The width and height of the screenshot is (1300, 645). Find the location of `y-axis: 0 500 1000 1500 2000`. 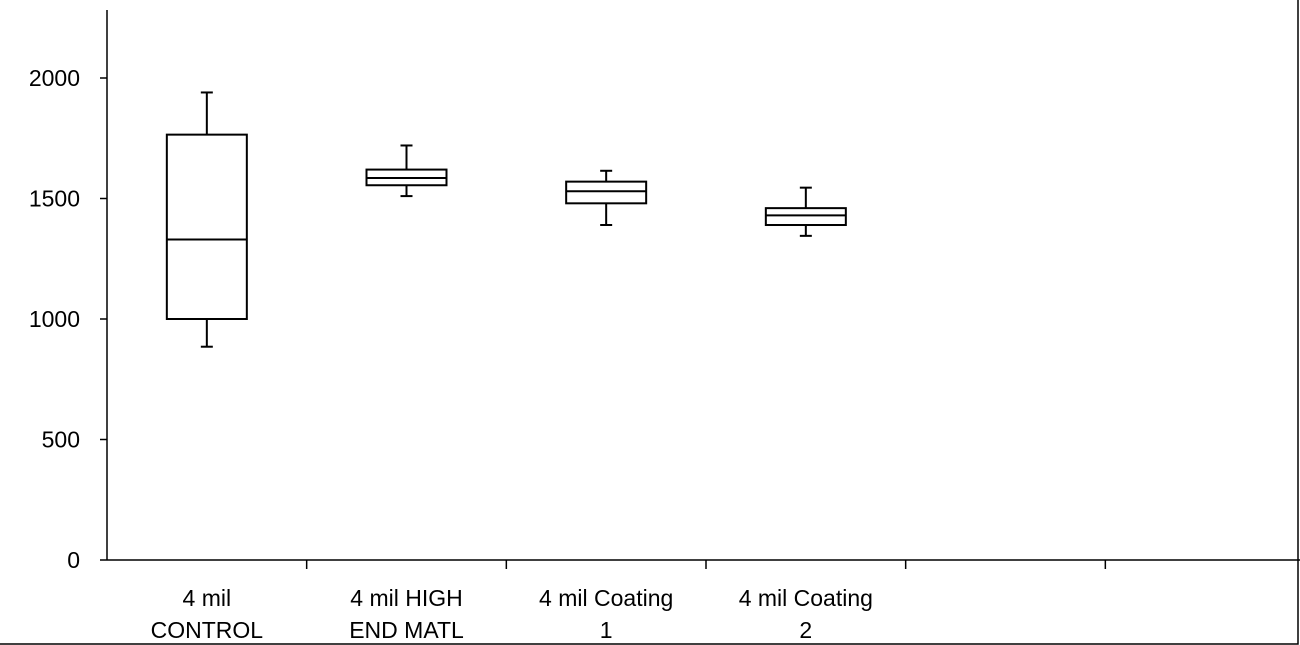

y-axis: 0 500 1000 1500 2000 is located at coordinates (68, 291).